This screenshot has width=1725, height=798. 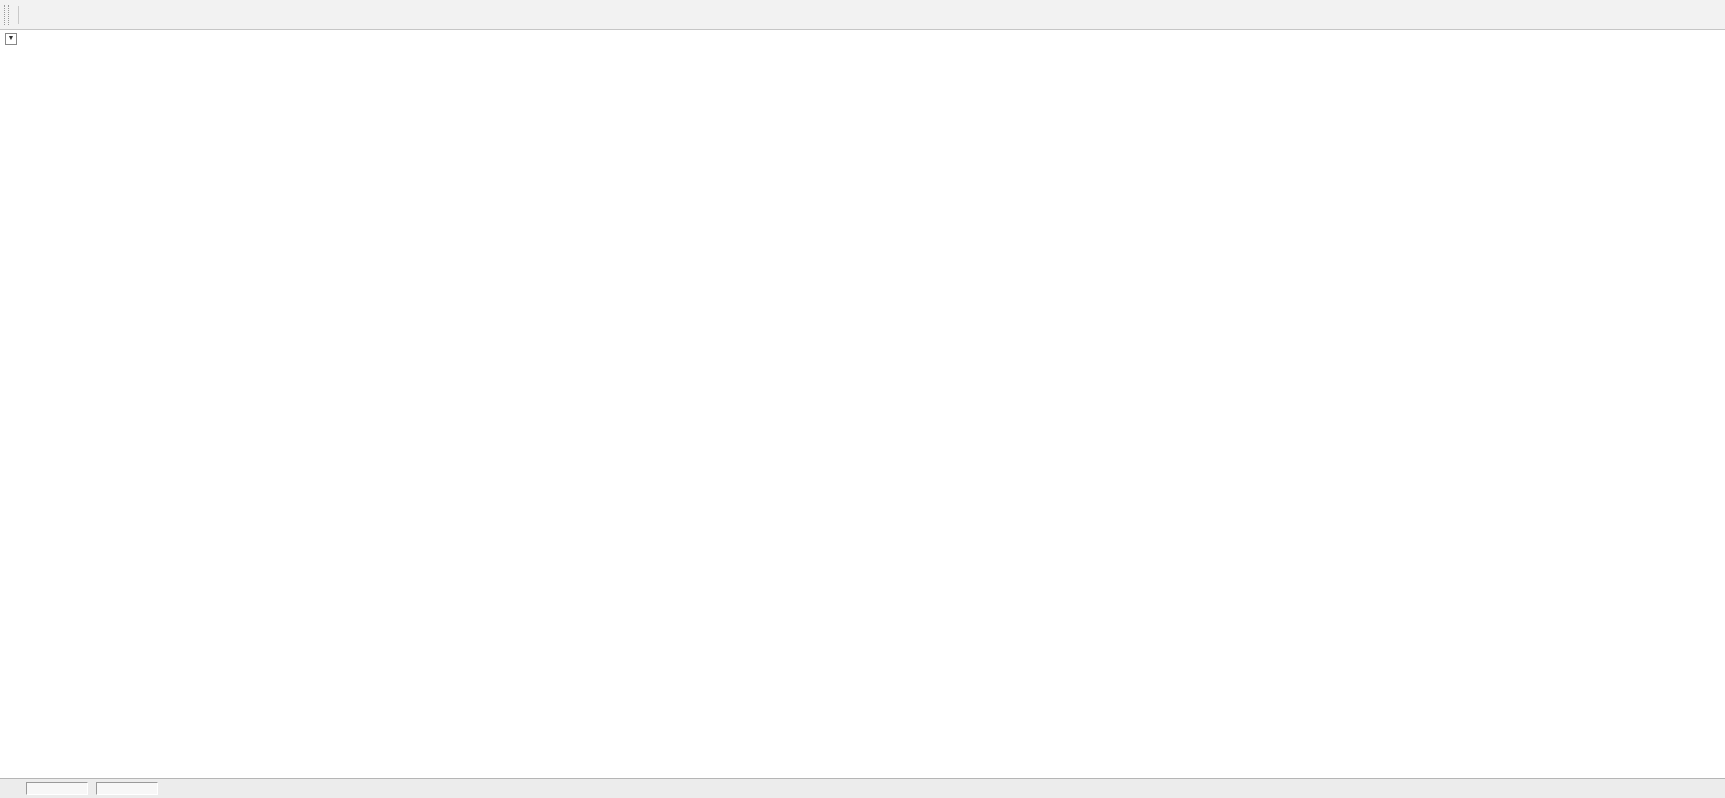 What do you see at coordinates (862, 788) in the screenshot?
I see `status-bar` at bounding box center [862, 788].